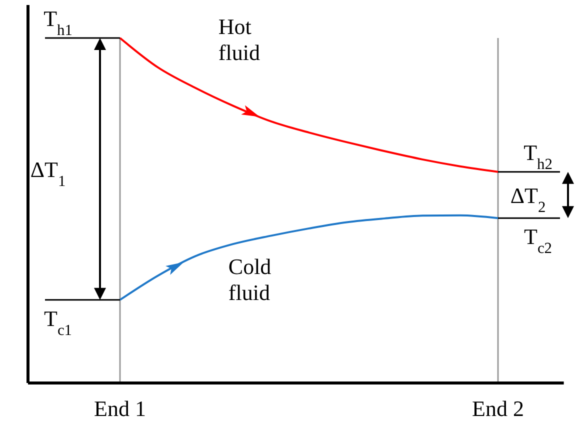 The width and height of the screenshot is (587, 427). I want to click on annotation: T$_{h1}$, so click(58, 22).